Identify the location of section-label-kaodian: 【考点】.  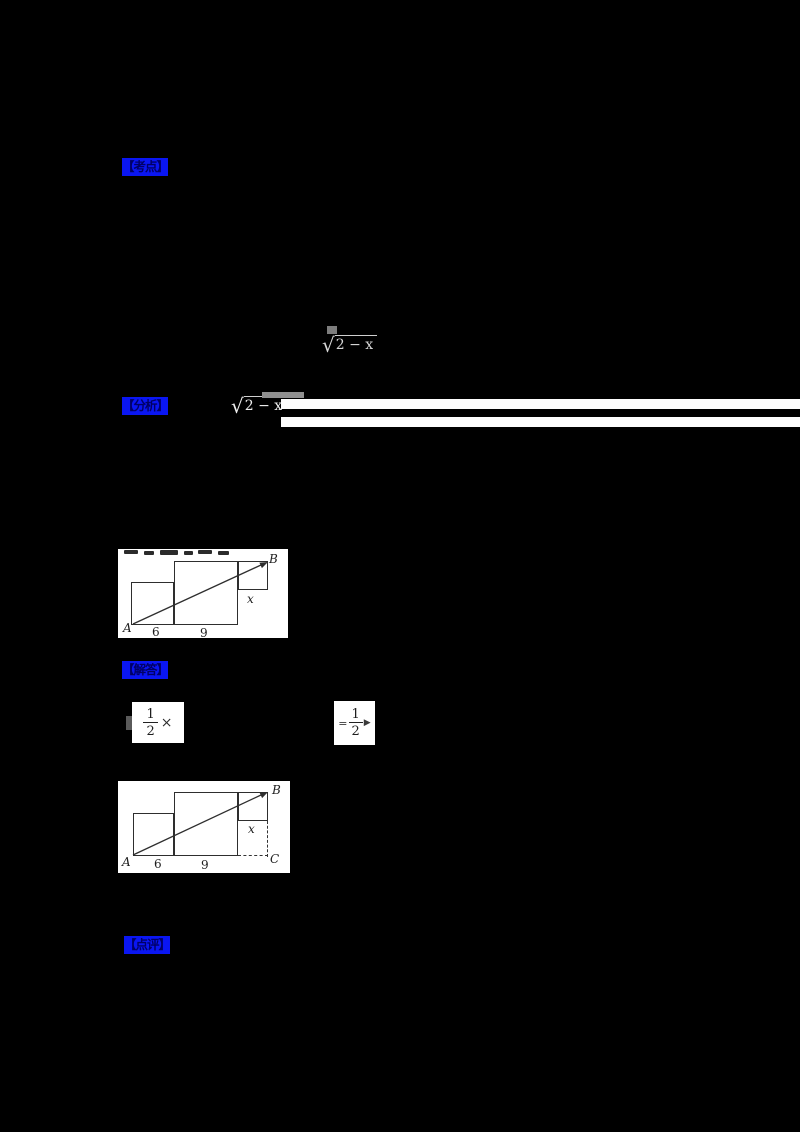
(145, 167).